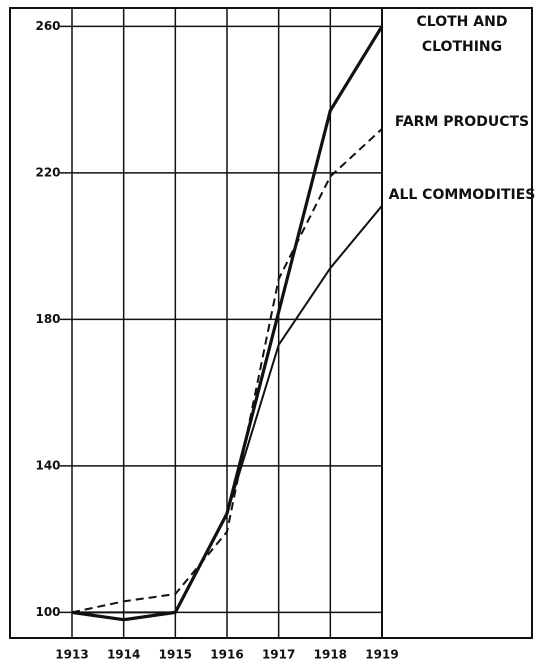  I want to click on x-tick-label: 1914, so click(123, 655).